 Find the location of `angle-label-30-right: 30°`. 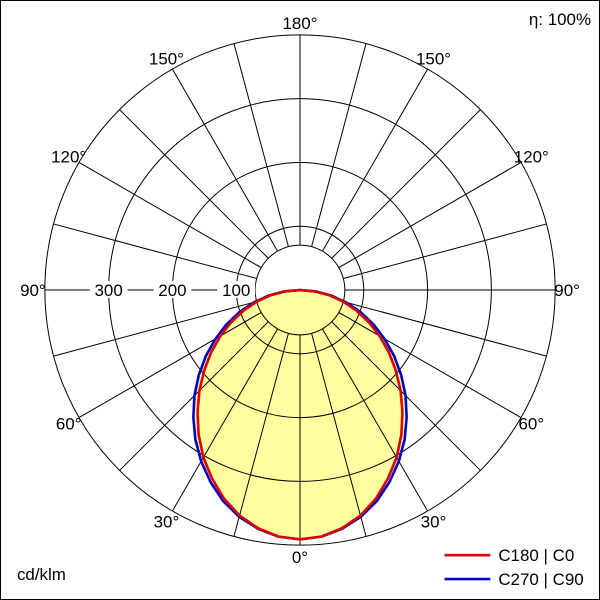

angle-label-30-right: 30° is located at coordinates (434, 521).